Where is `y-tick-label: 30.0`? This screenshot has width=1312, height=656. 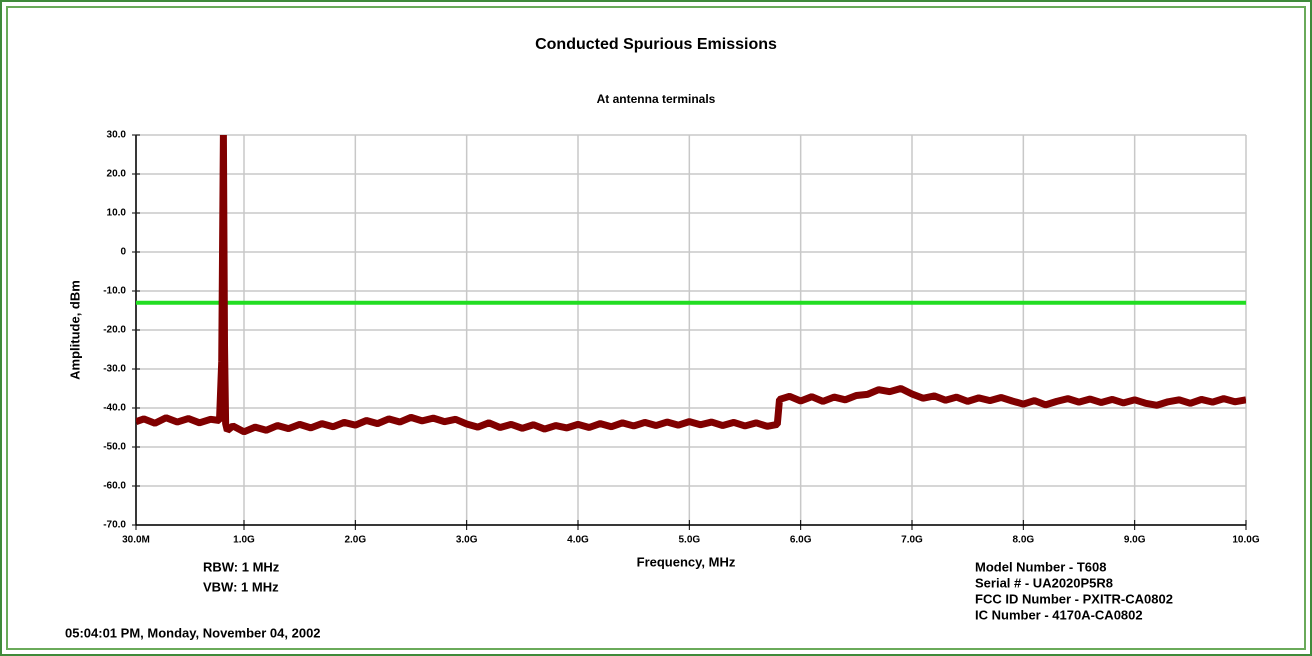
y-tick-label: 30.0 is located at coordinates (117, 135).